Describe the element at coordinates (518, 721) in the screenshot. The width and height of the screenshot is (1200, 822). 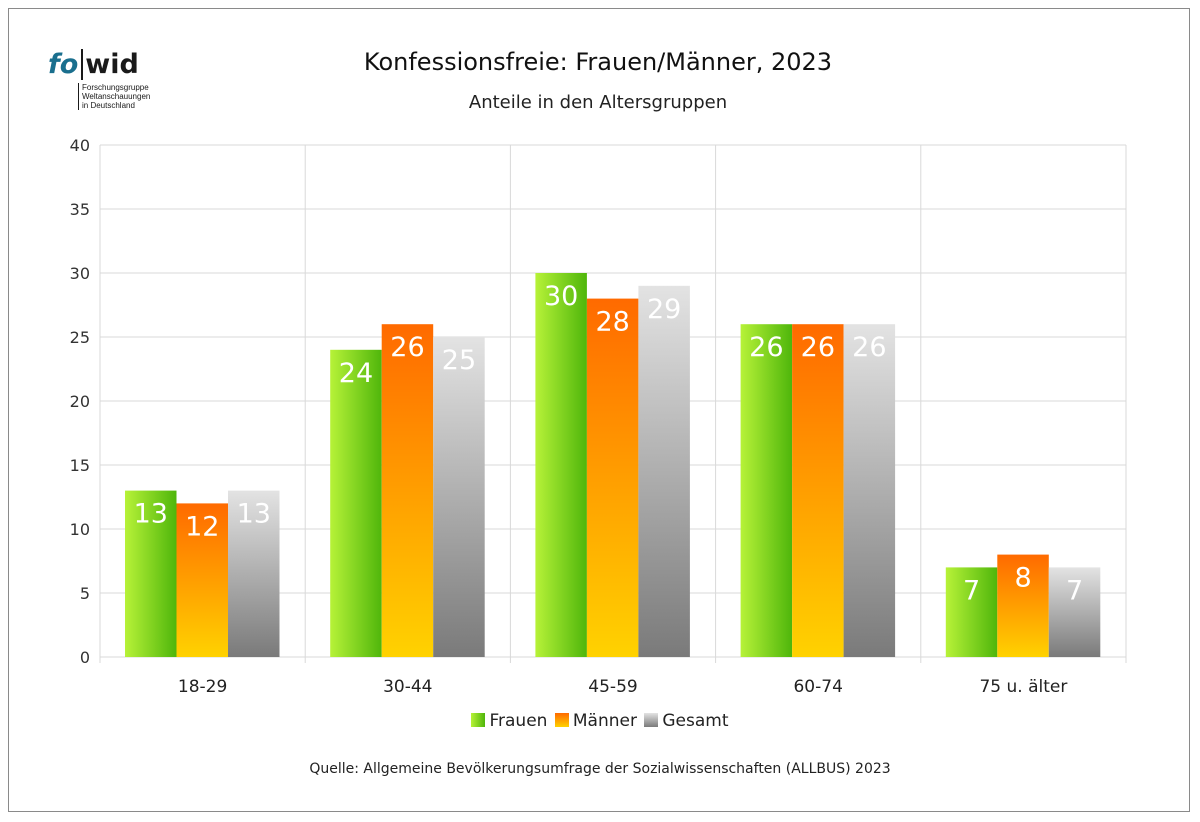
I see `legend-label-frauen: Frauen` at that location.